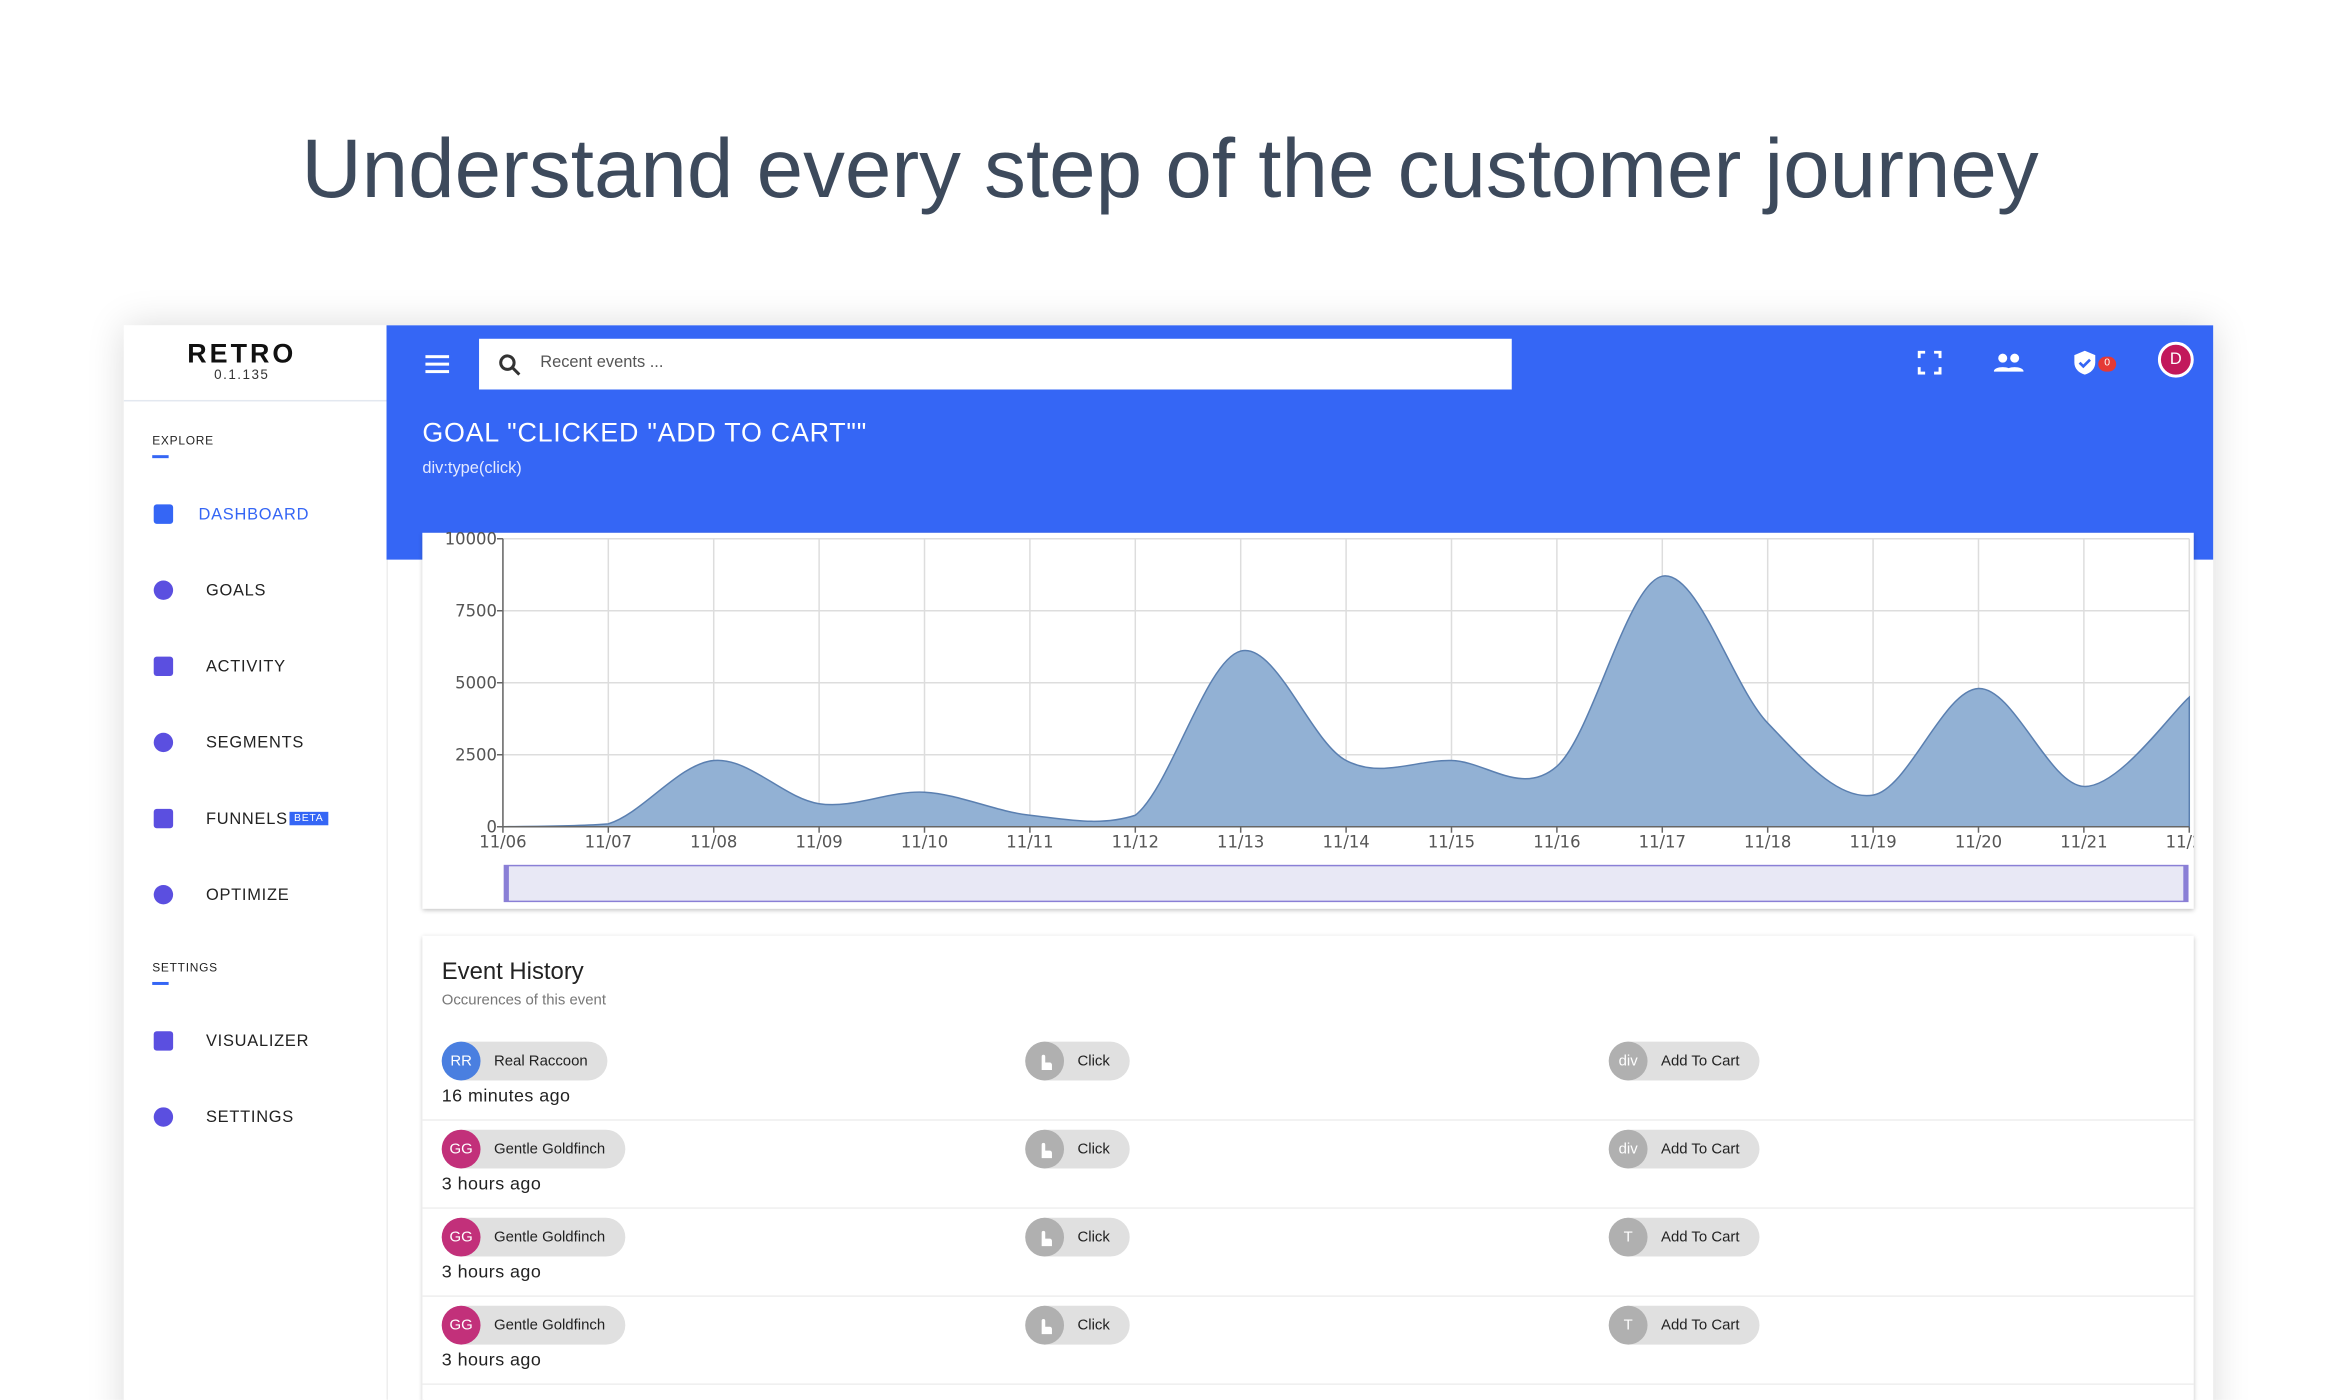 The width and height of the screenshot is (2340, 1400). Describe the element at coordinates (257, 1041) in the screenshot. I see `nav-item: VISUALIZER` at that location.